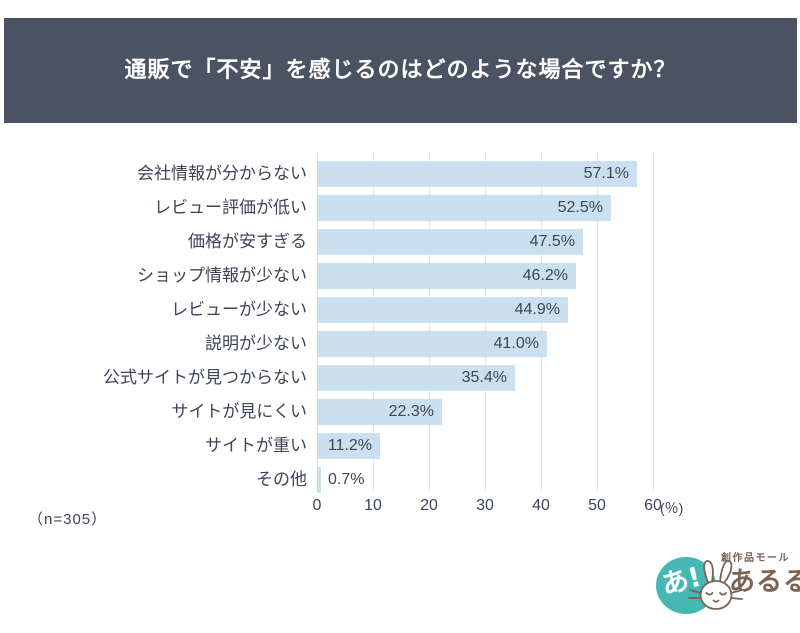 This screenshot has height=633, width=800. Describe the element at coordinates (541, 505) in the screenshot. I see `x-tick-label: 40` at that location.